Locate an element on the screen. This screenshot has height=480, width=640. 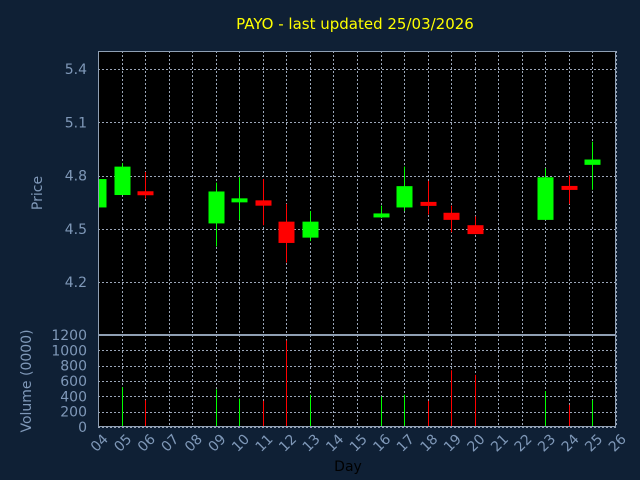
chart-title: PAYO - last updated 25/03/2026 is located at coordinates (355, 24).